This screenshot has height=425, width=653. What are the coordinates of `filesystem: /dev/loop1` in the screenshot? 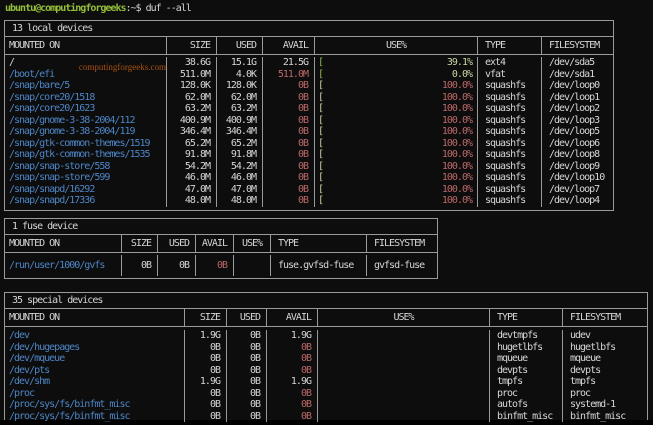 It's located at (574, 97).